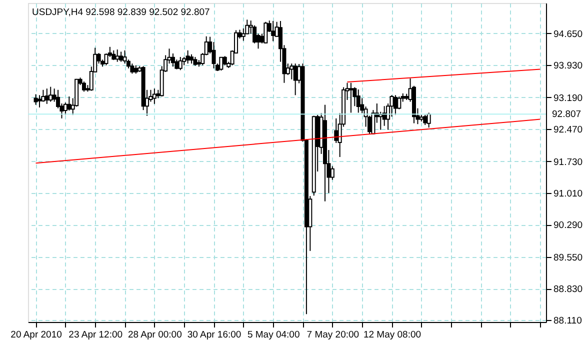 The height and width of the screenshot is (340, 586). I want to click on x-tick-label: 28 Apr 00:00, so click(155, 335).